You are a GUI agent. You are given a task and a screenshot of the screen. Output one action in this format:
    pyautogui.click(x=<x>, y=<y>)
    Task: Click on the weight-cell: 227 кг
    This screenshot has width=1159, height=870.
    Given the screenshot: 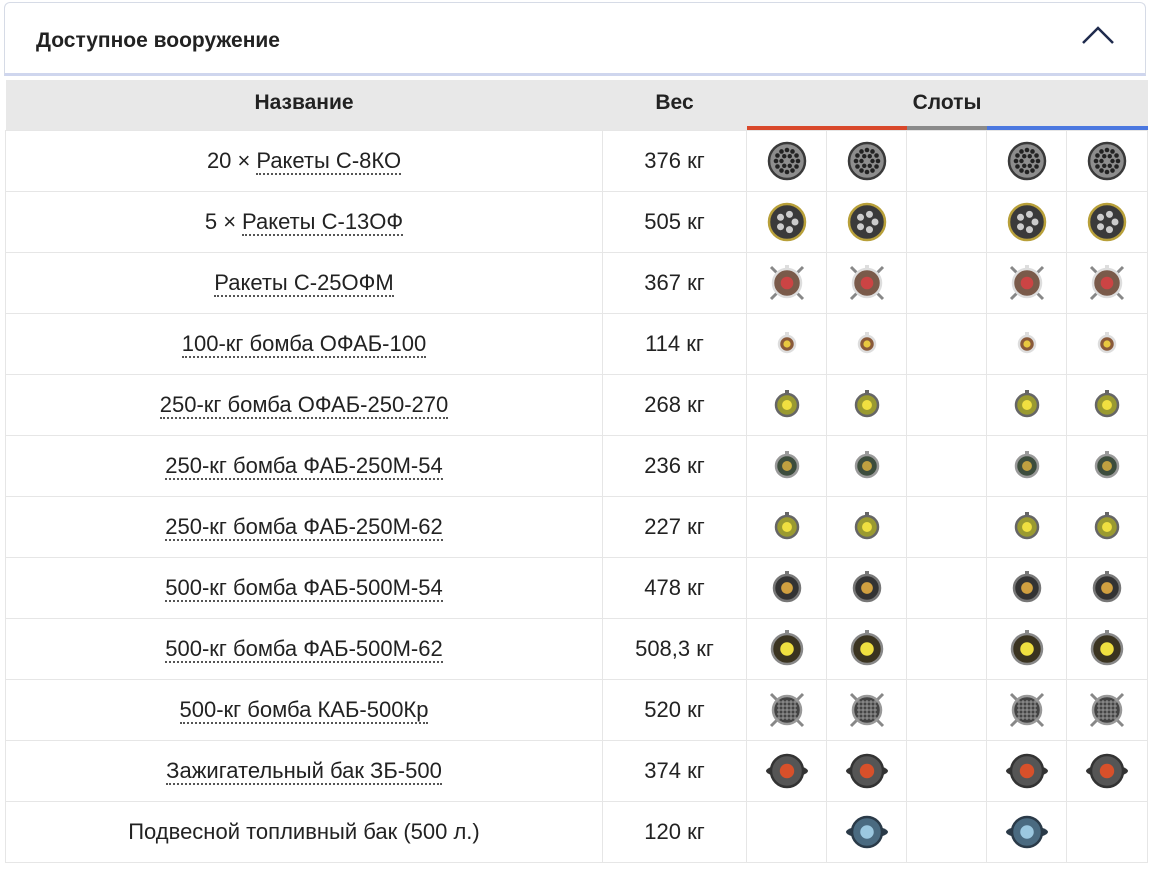 What is the action you would take?
    pyautogui.click(x=674, y=527)
    